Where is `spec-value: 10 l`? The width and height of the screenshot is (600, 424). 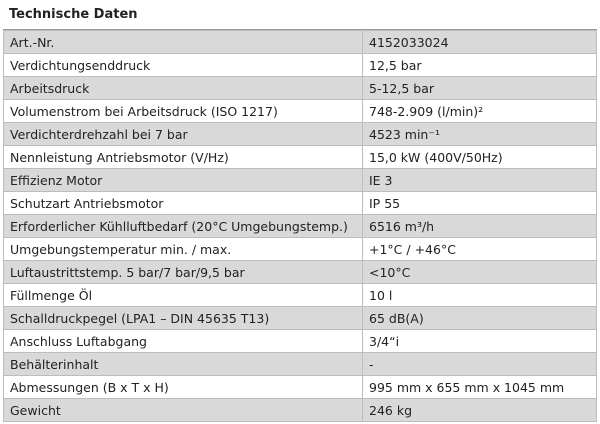
spec-value: 10 l is located at coordinates (479, 295).